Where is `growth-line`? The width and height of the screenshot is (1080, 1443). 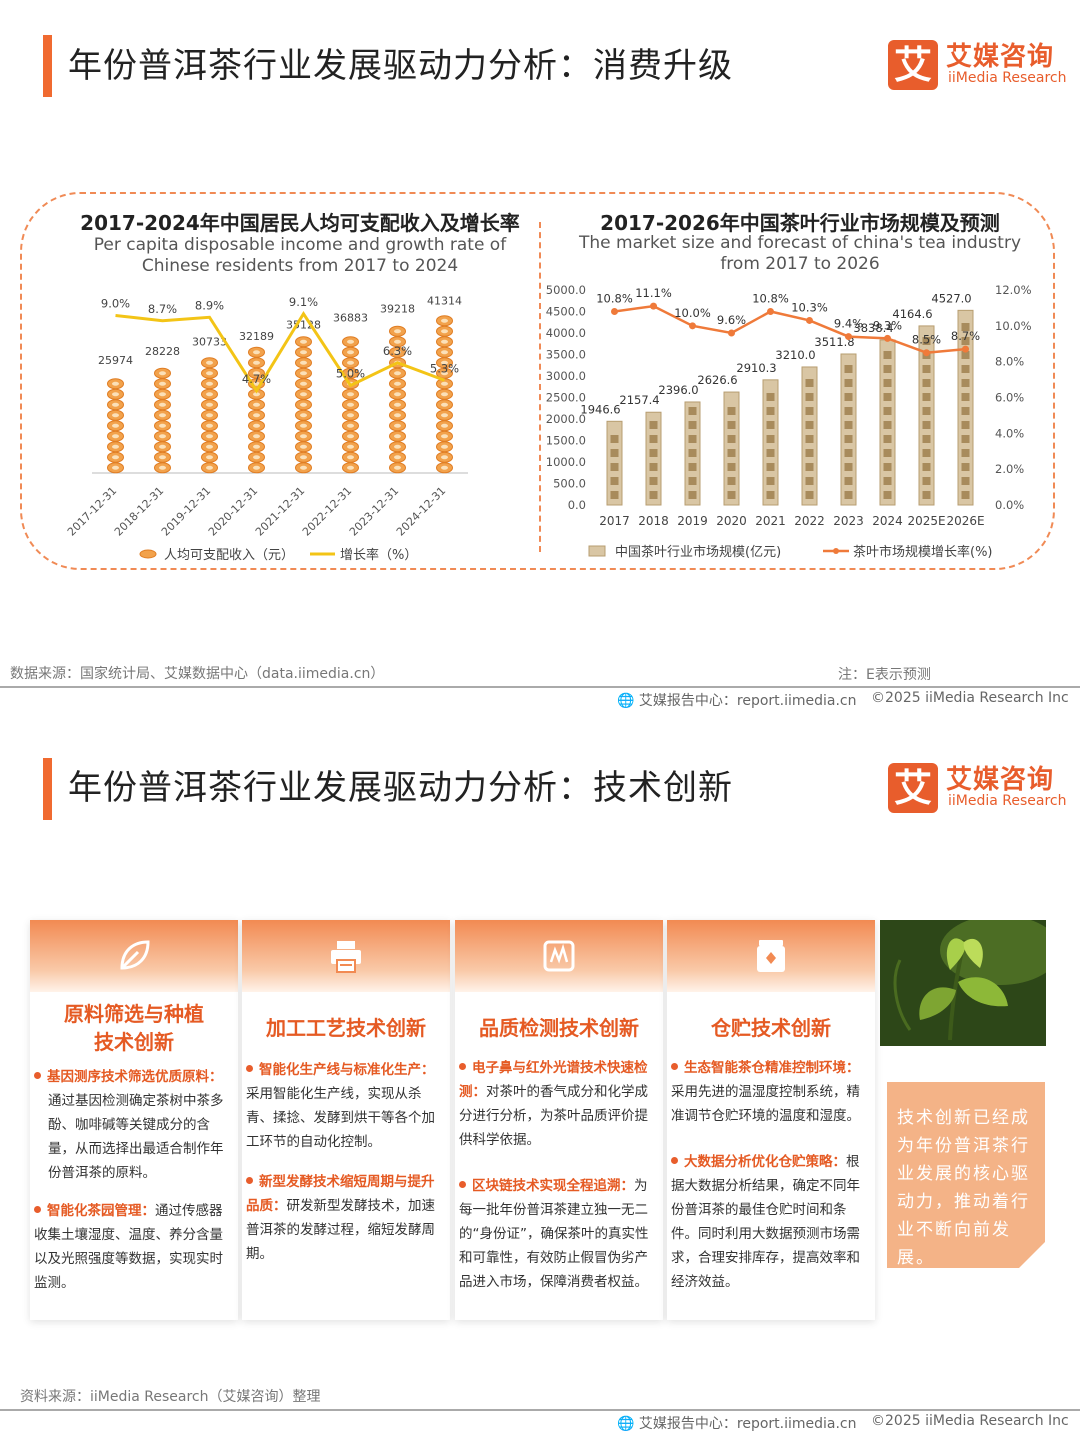 growth-line is located at coordinates (280, 352).